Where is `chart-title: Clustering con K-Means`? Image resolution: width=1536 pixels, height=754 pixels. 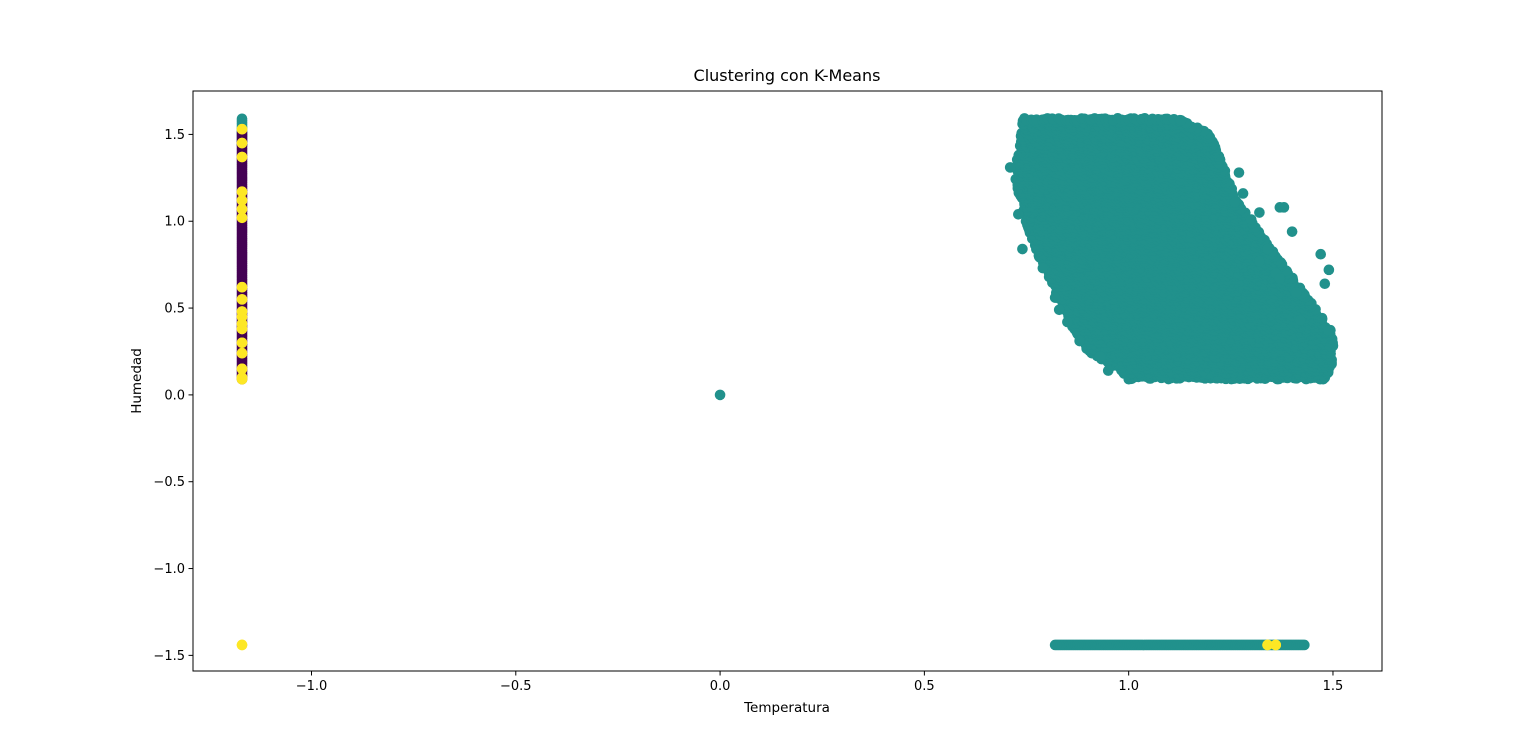
chart-title: Clustering con K-Means is located at coordinates (787, 75).